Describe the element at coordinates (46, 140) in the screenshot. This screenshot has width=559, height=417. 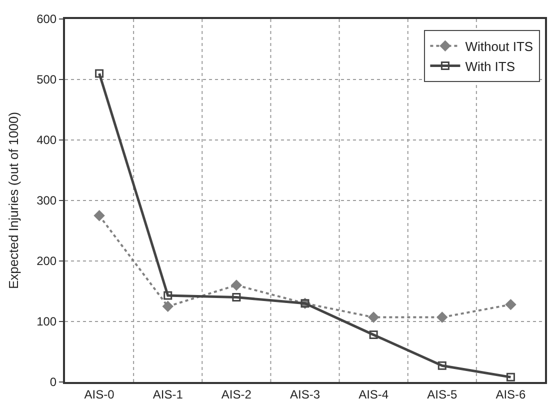
I see `y-tick-label: 400` at that location.